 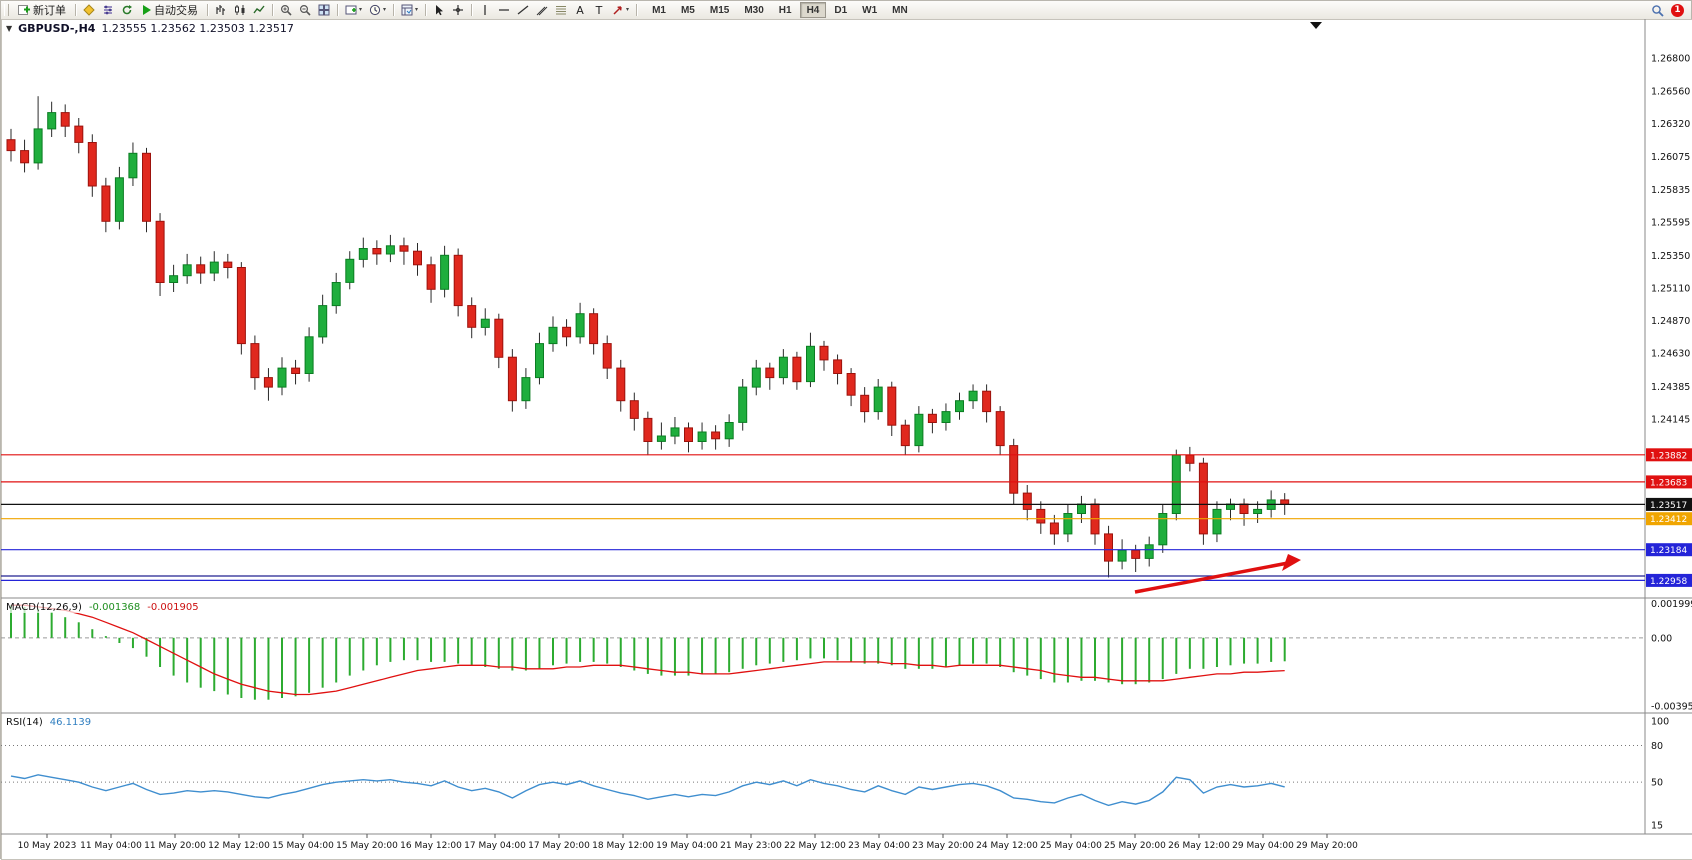 What do you see at coordinates (176, 10) in the screenshot?
I see `autotrading-label: 自动交易` at bounding box center [176, 10].